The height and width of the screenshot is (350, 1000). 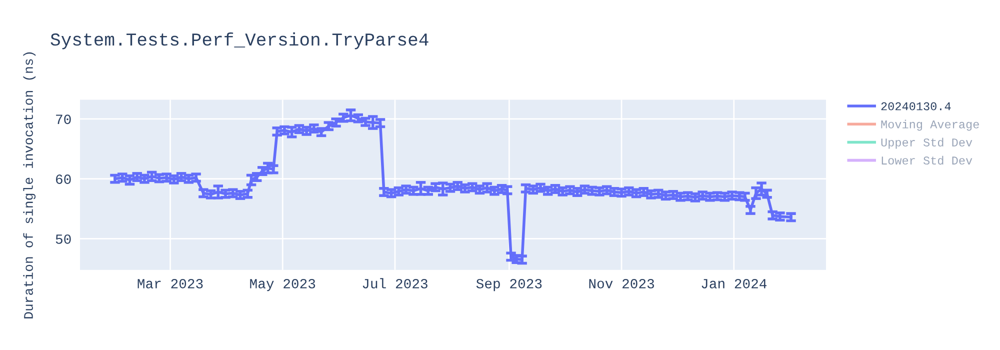 What do you see at coordinates (239, 41) in the screenshot?
I see `chart-title: System.Tests.Perf_Version.TryParse4` at bounding box center [239, 41].